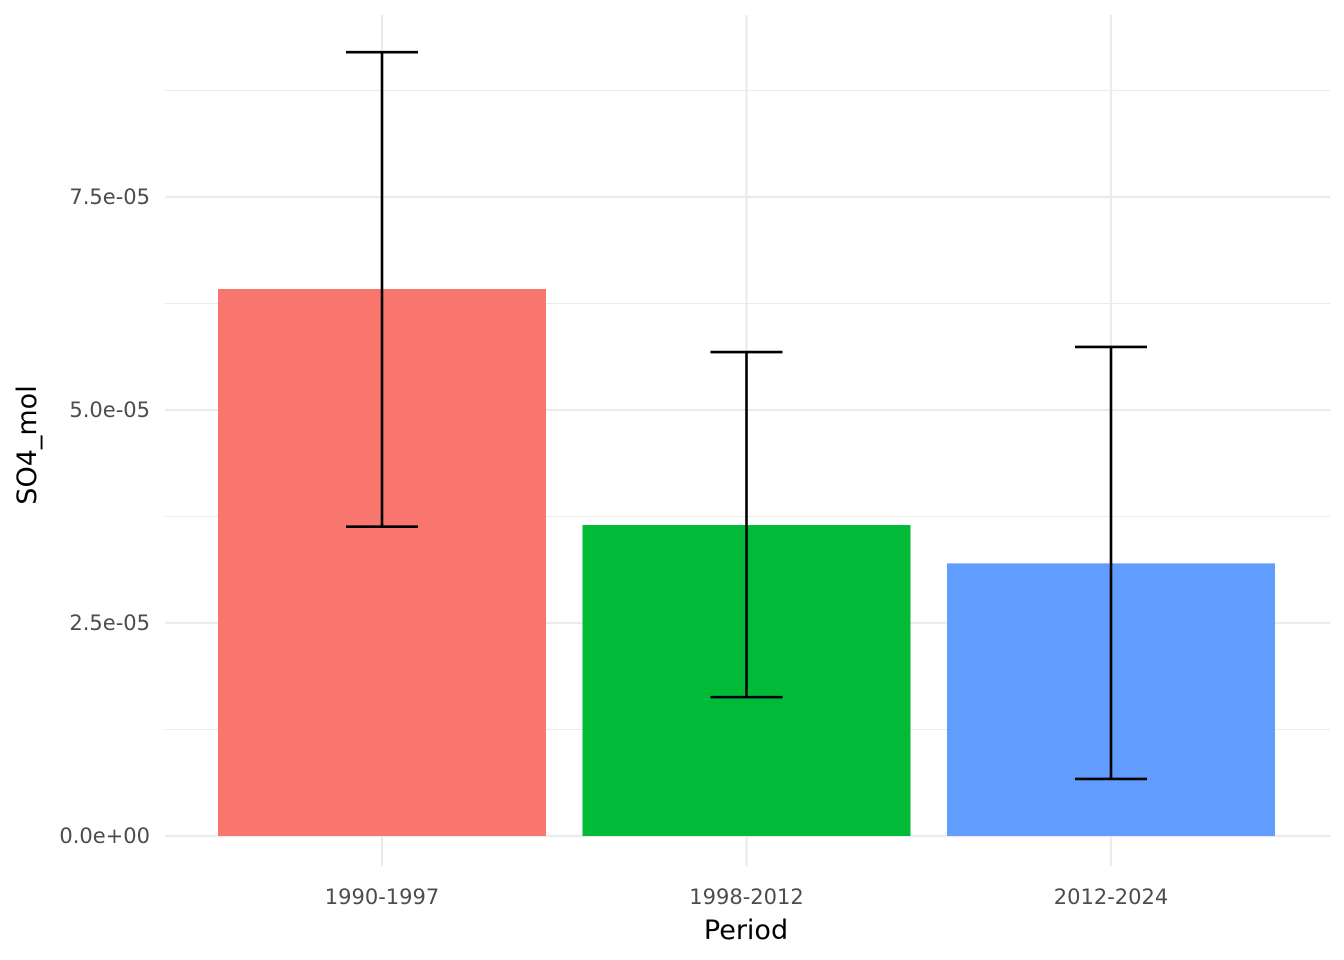 The height and width of the screenshot is (960, 1344). I want to click on error-bar-2012-2024, so click(1111, 563).